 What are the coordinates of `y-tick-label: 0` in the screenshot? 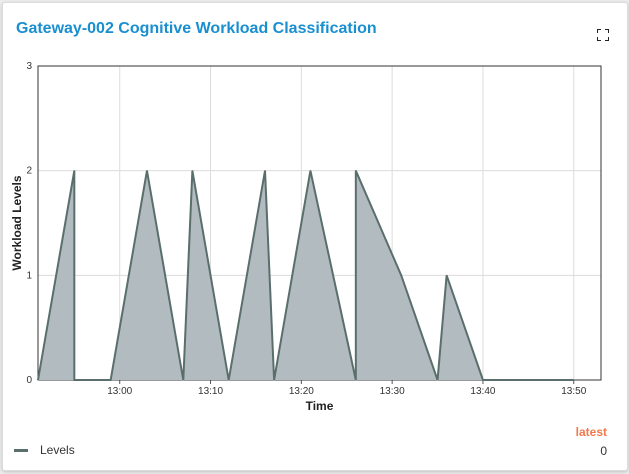 It's located at (29, 380).